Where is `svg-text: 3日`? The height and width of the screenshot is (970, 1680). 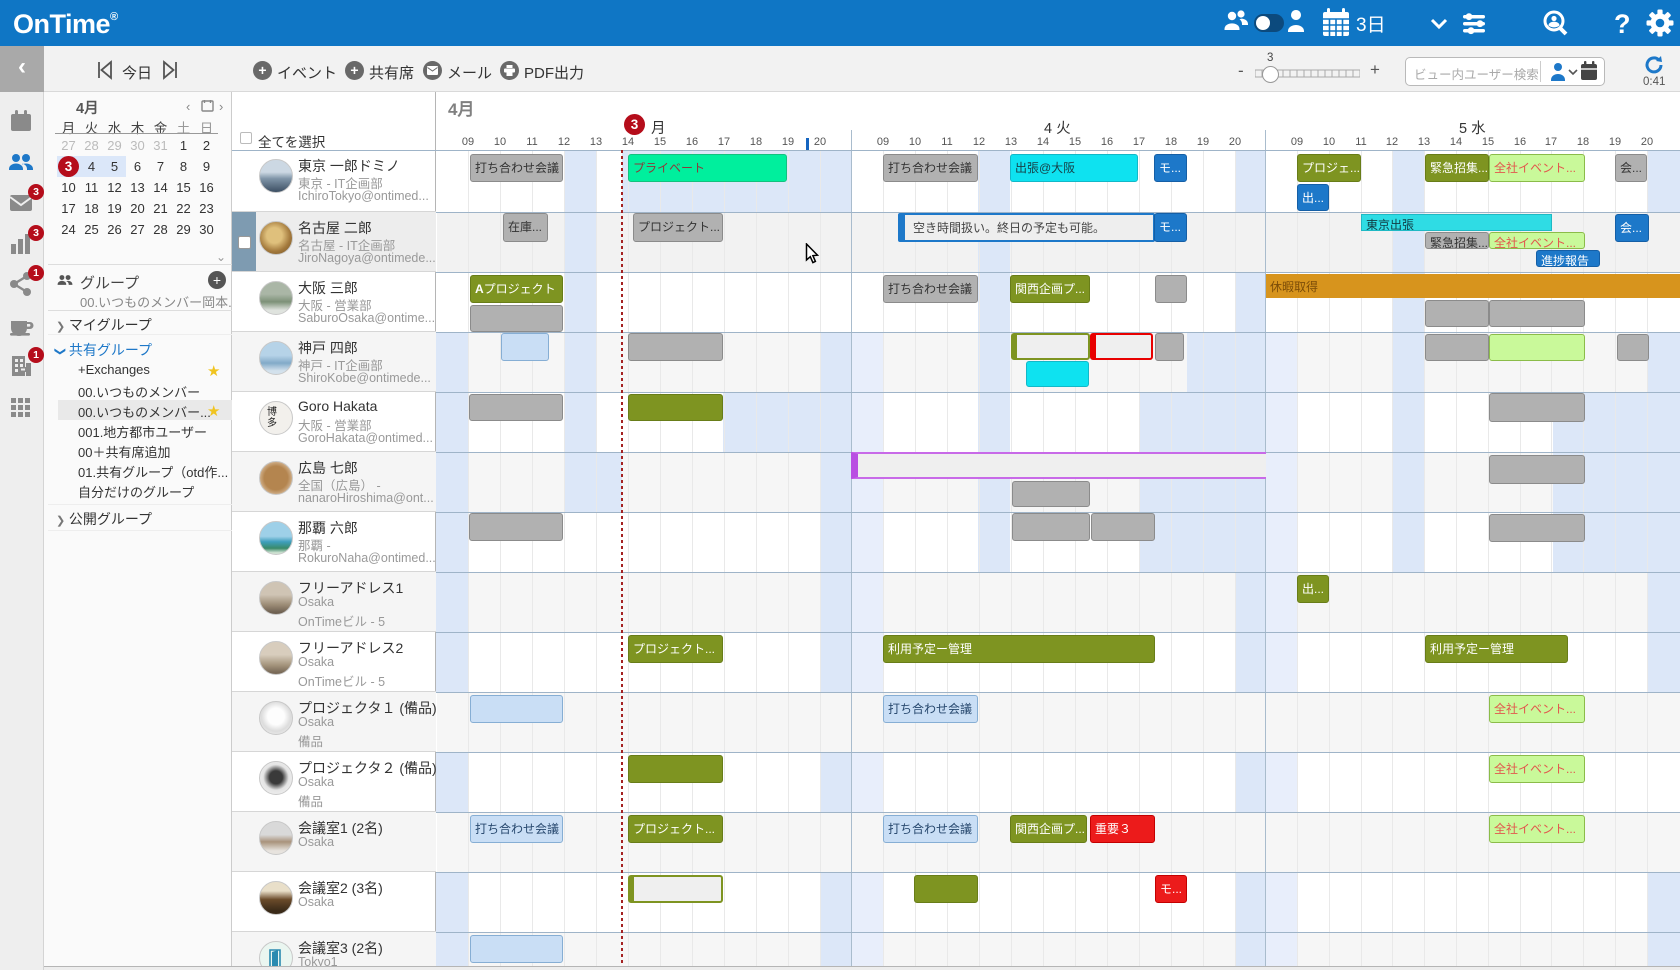
svg-text: 3日 is located at coordinates (1371, 25).